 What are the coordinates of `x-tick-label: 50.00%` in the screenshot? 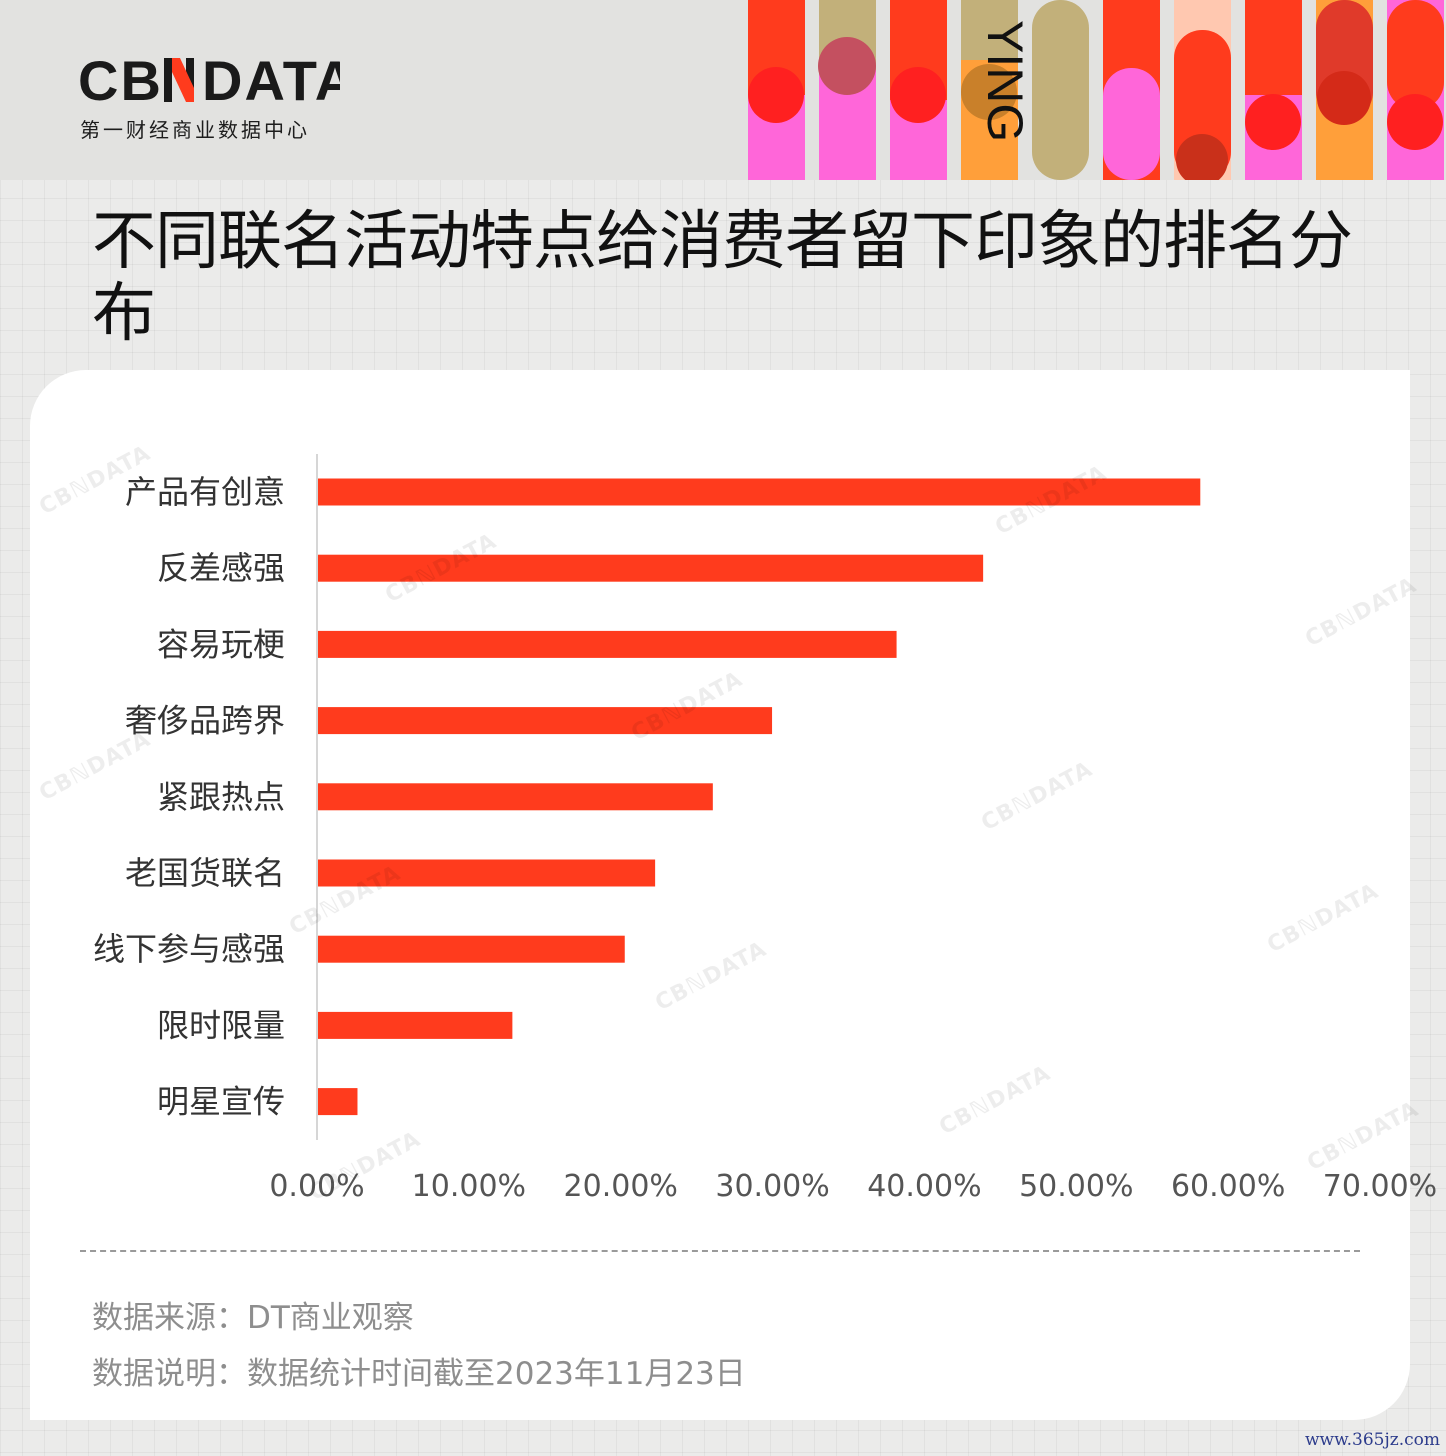 It's located at (1076, 1186).